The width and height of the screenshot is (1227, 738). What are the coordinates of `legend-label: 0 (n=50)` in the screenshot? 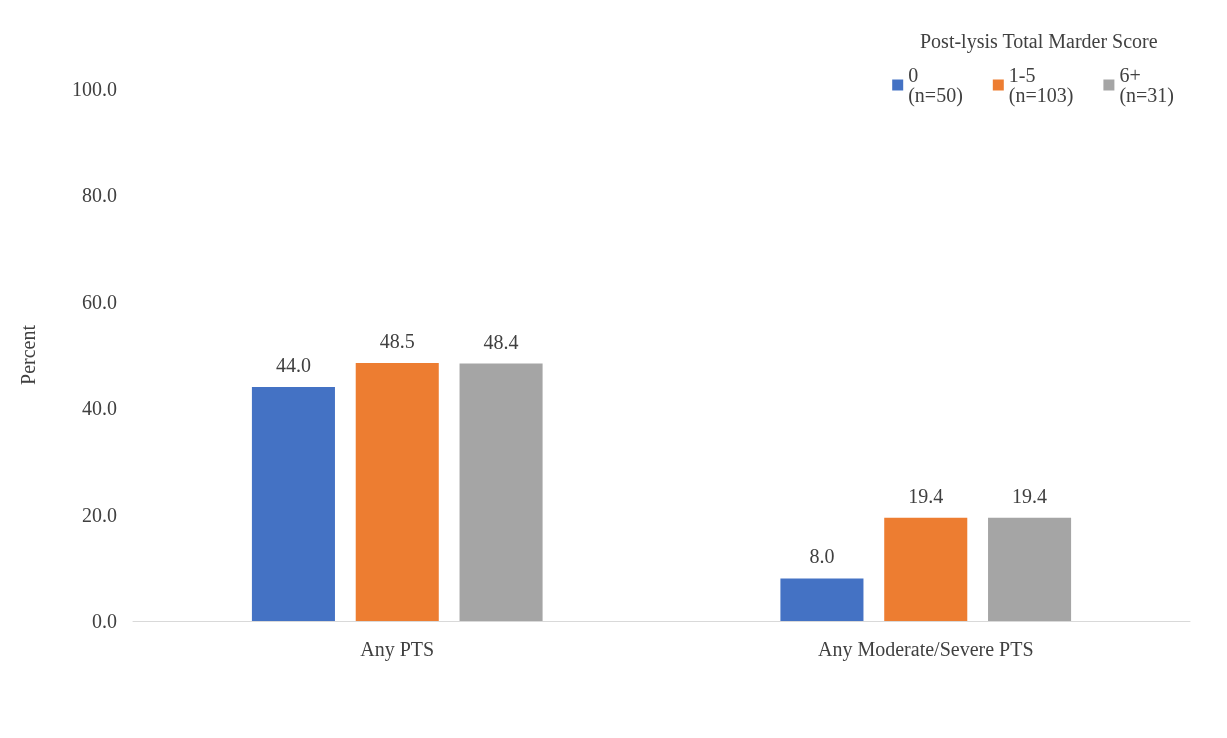 It's located at (935, 85).